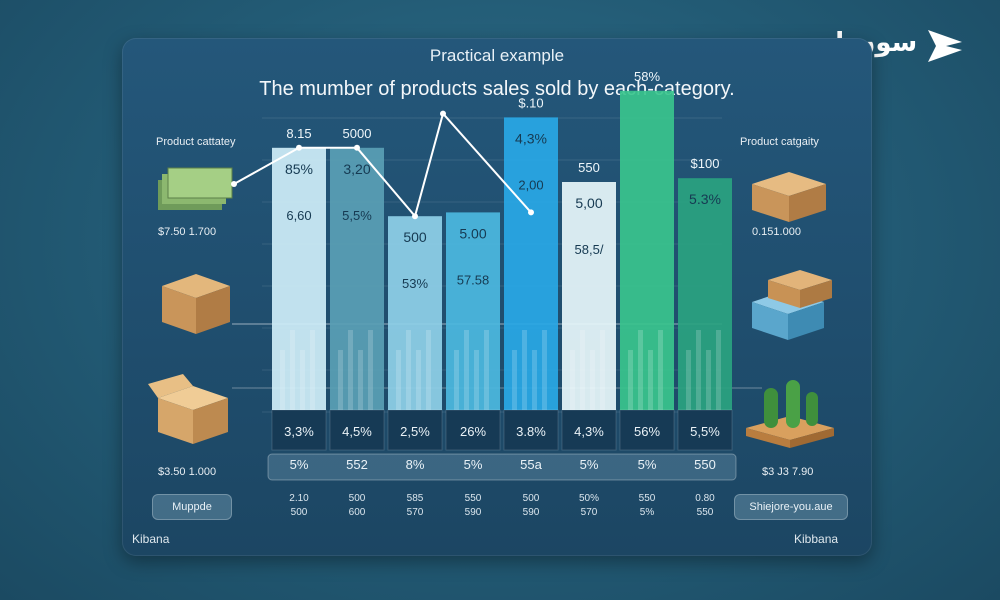 The height and width of the screenshot is (600, 1000). What do you see at coordinates (497, 55) in the screenshot?
I see `panel-title: Practical example` at bounding box center [497, 55].